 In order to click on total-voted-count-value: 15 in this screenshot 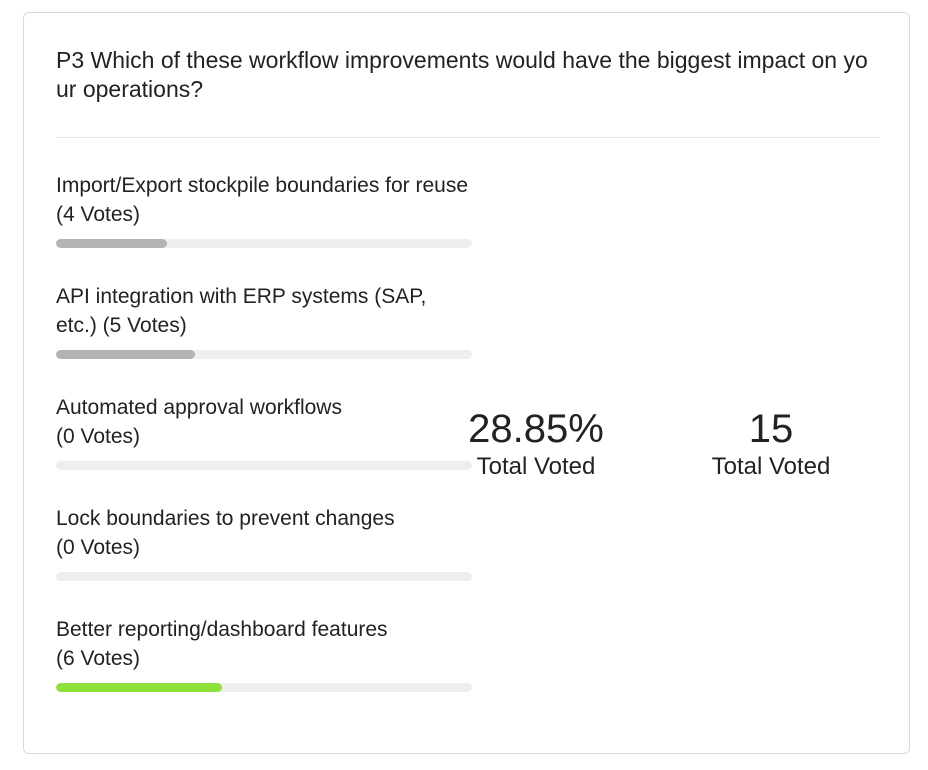, I will do `click(771, 429)`.